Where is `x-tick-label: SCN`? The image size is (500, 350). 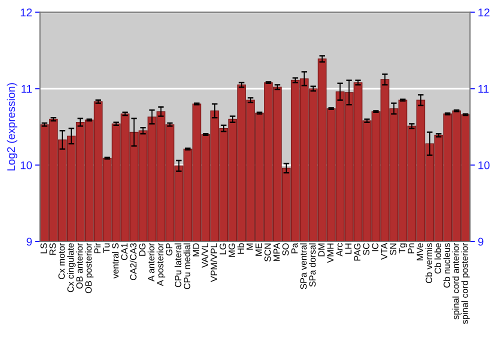 x-tick-label: SCN is located at coordinates (267, 253).